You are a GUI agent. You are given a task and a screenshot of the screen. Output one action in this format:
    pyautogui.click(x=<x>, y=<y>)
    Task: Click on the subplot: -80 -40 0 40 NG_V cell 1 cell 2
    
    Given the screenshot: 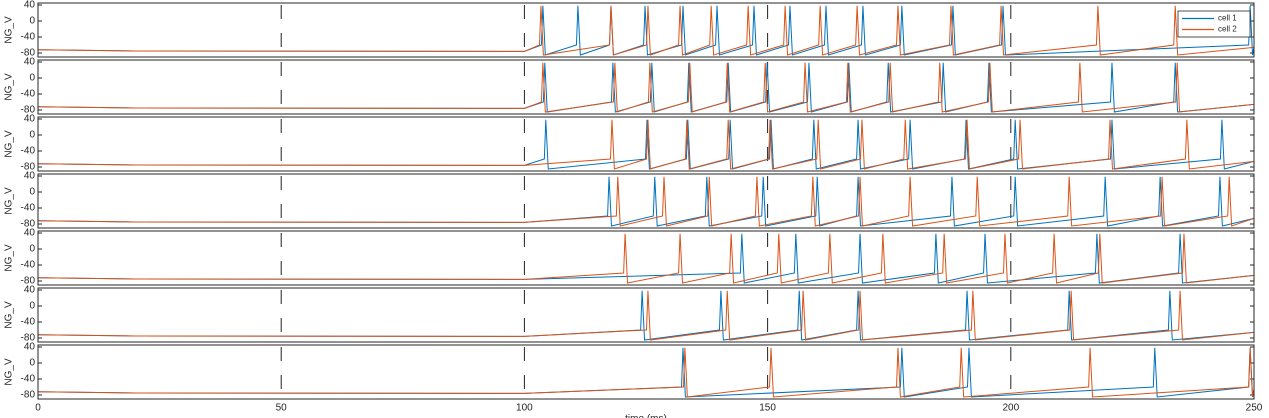 What is the action you would take?
    pyautogui.click(x=629, y=29)
    